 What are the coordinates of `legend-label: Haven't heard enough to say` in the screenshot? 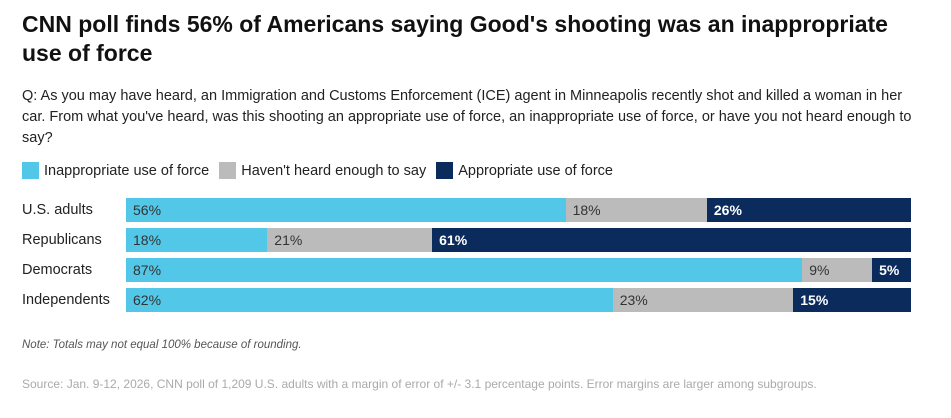 It's located at (334, 170).